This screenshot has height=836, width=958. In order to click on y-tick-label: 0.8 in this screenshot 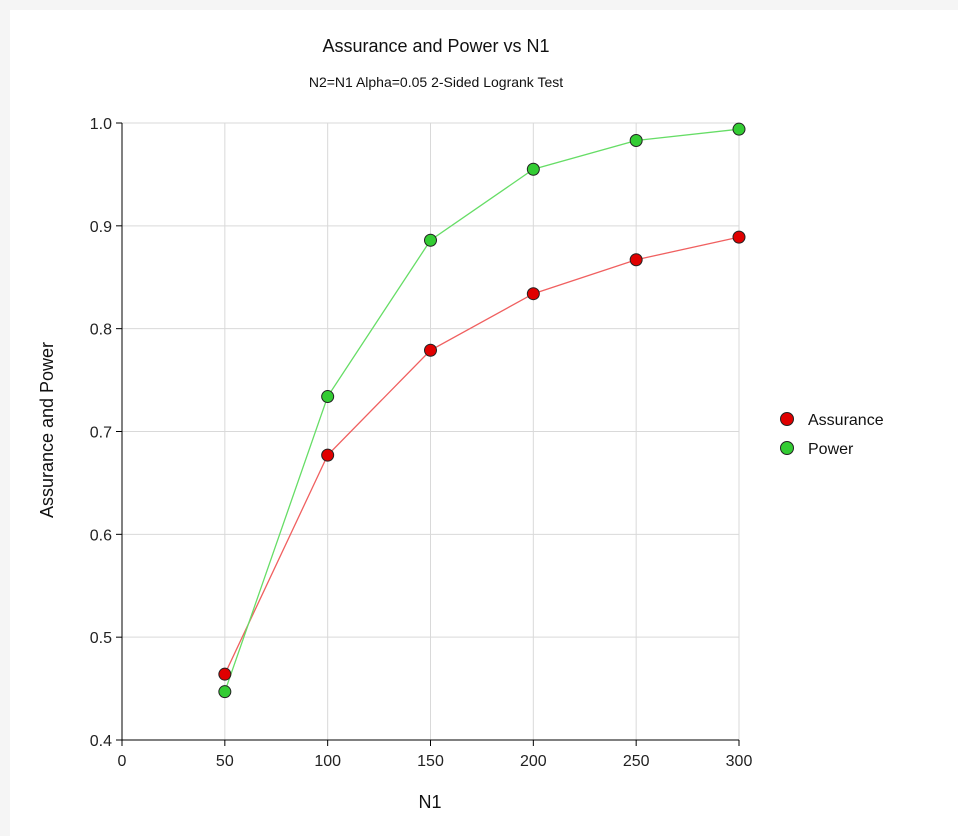, I will do `click(101, 330)`.